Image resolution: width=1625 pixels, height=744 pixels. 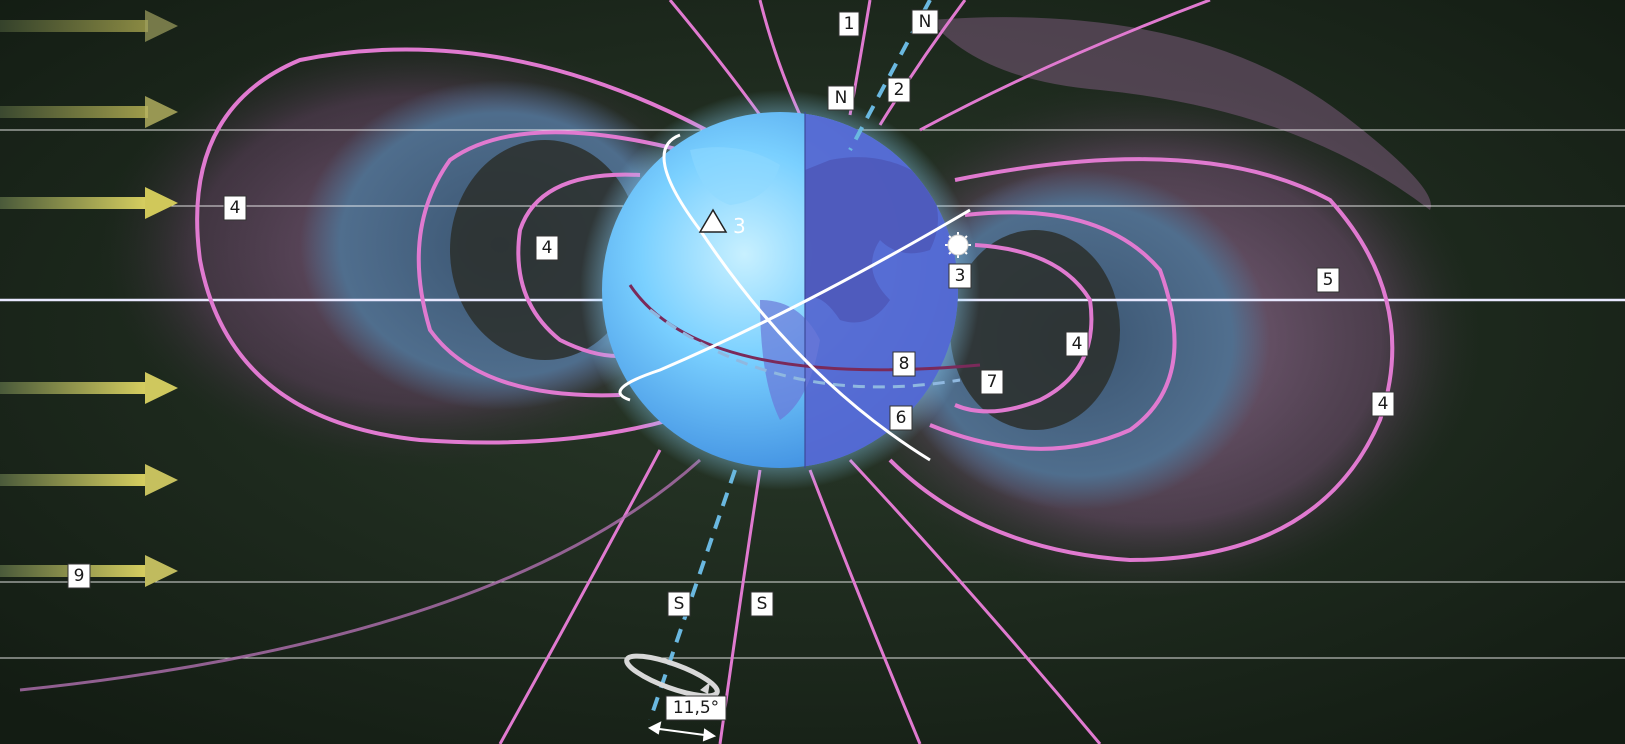 I want to click on label-7-text: 7, so click(x=992, y=382).